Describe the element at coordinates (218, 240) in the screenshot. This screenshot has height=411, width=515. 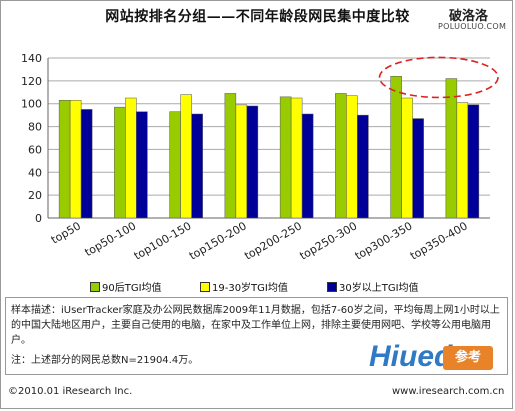
I see `x-tick-label: top150-200` at that location.